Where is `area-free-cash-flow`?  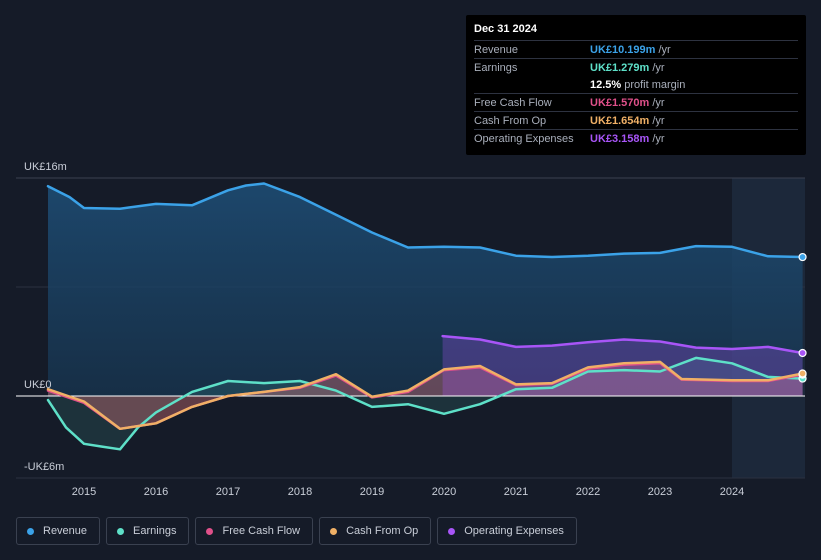
area-free-cash-flow is located at coordinates (425, 396).